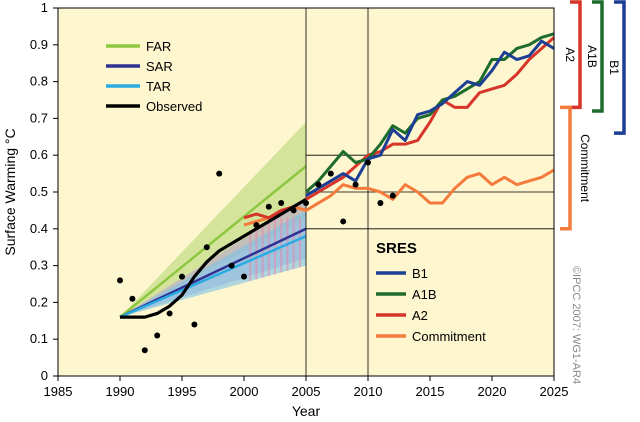 This screenshot has height=422, width=640. I want to click on sres-legend-title: SRES, so click(396, 248).